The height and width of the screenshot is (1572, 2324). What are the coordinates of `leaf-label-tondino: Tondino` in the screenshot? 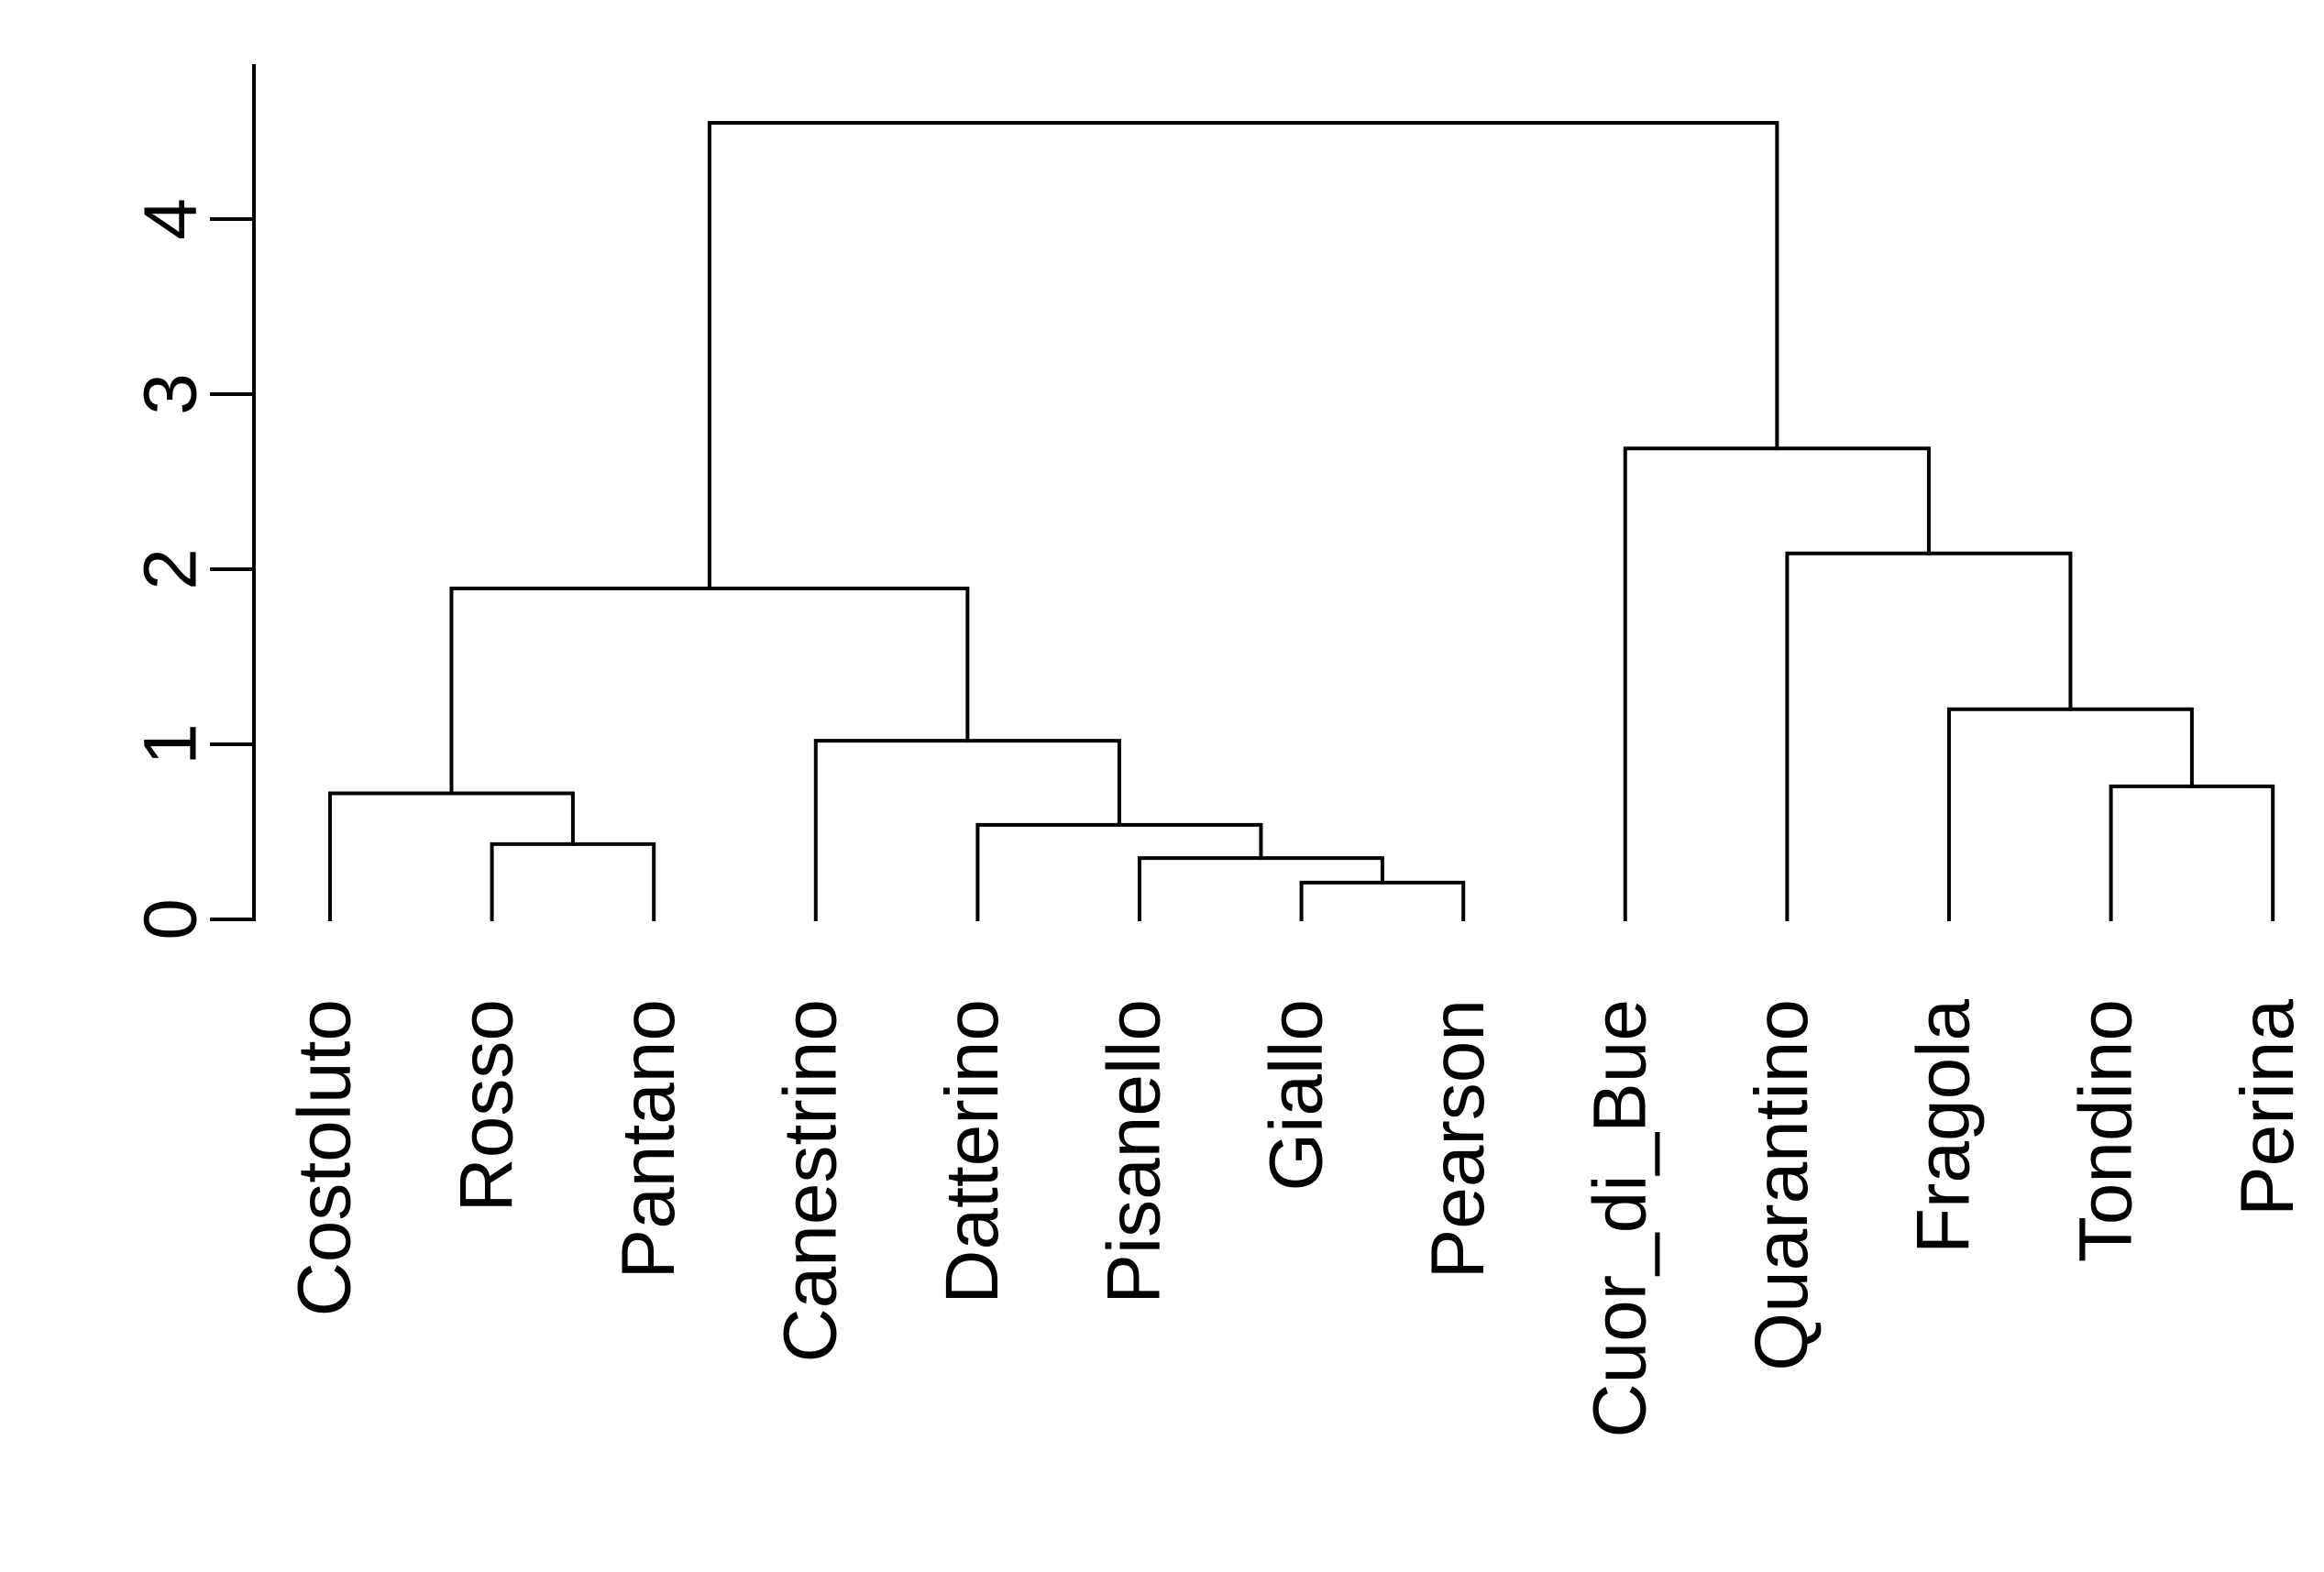 It's located at (2105, 1130).